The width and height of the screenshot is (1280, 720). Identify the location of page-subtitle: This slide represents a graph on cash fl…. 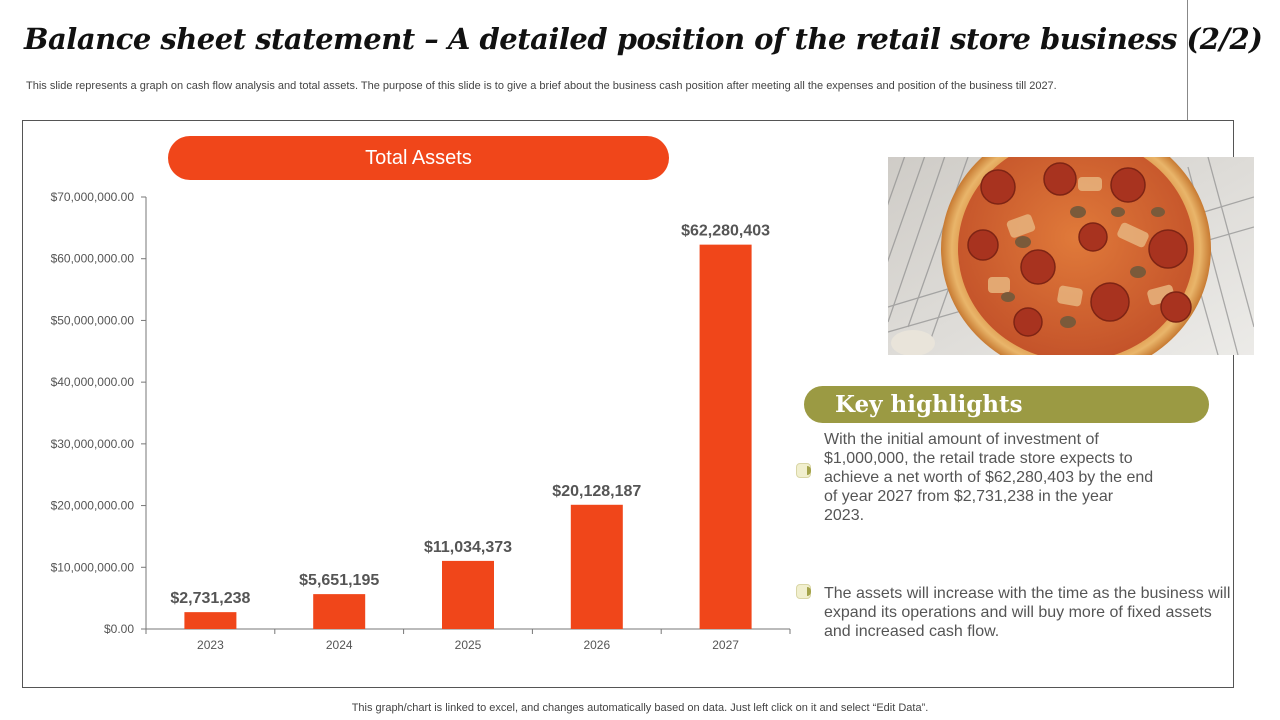
(541, 86).